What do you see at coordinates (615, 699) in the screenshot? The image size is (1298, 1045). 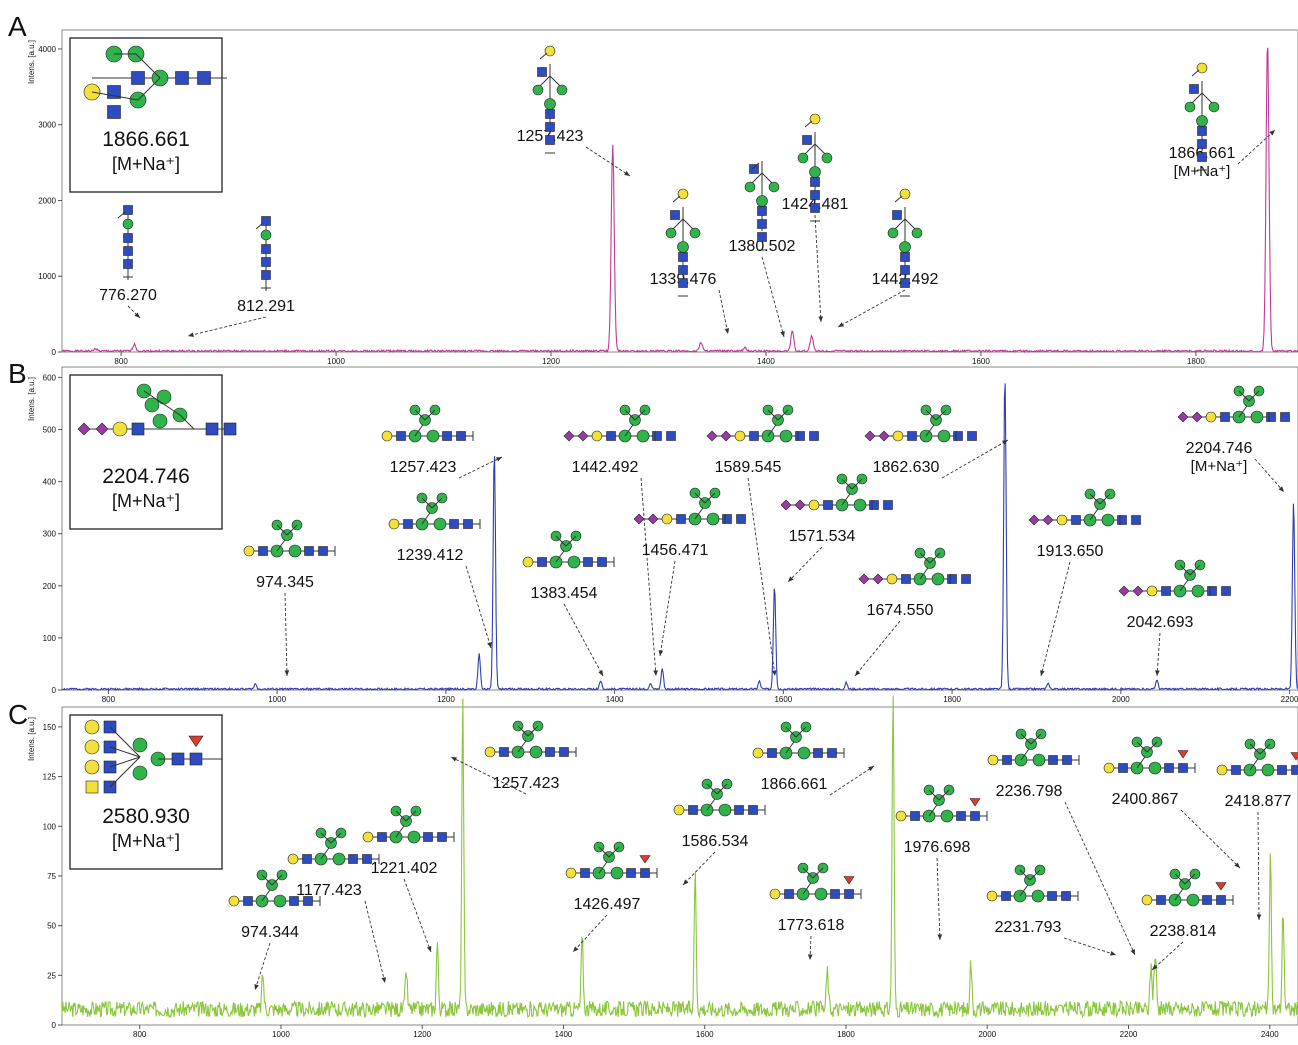 I see `x-tick-label: 1400` at bounding box center [615, 699].